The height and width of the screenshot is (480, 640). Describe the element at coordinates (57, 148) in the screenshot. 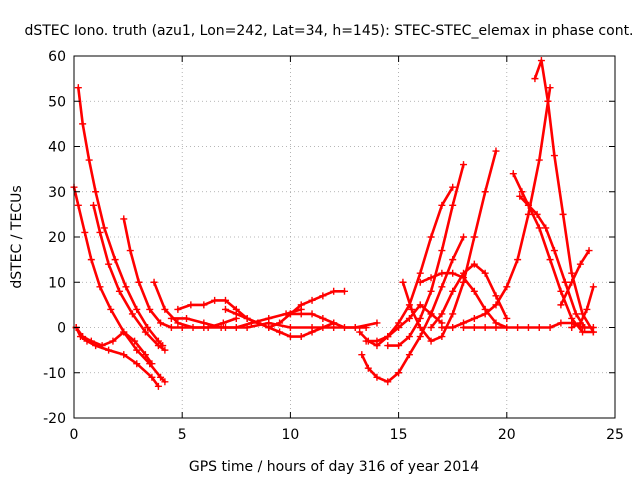

I see `y-tick-label: 40` at that location.